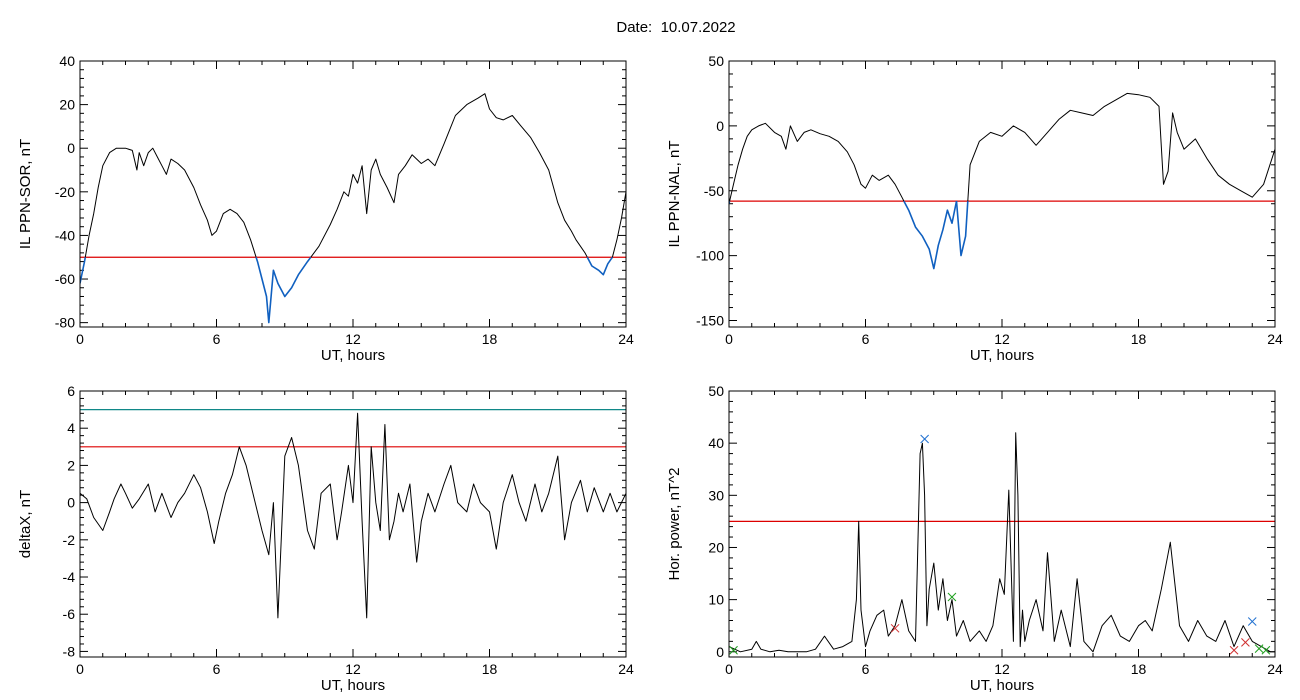  Describe the element at coordinates (716, 495) in the screenshot. I see `y-tick-label: 30` at that location.